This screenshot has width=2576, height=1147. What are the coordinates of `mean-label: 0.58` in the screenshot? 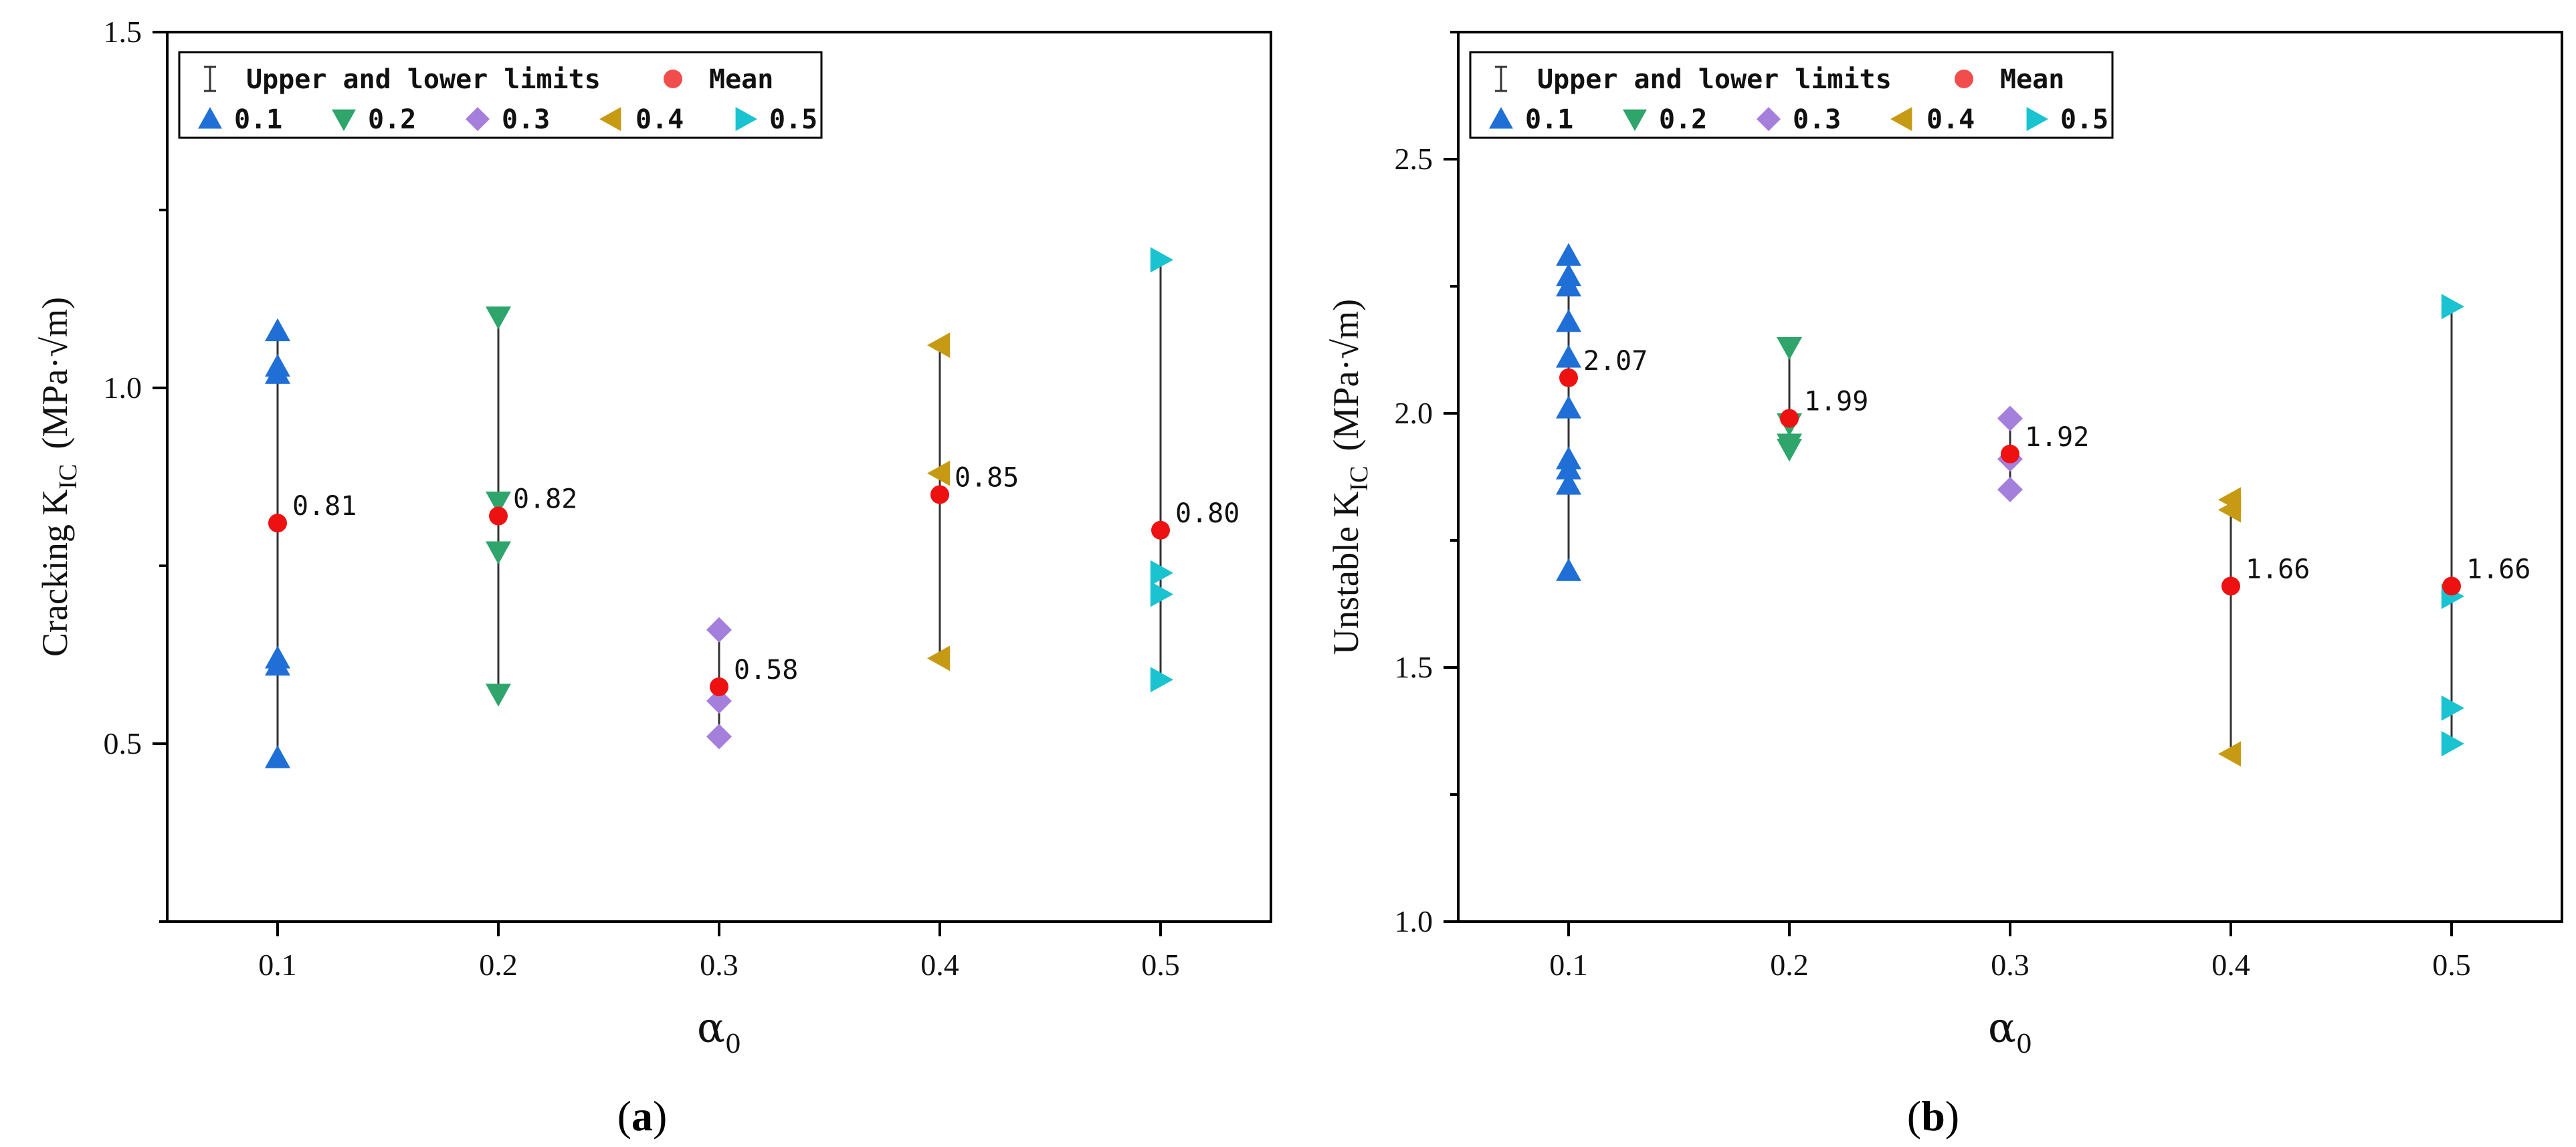 It's located at (766, 670).